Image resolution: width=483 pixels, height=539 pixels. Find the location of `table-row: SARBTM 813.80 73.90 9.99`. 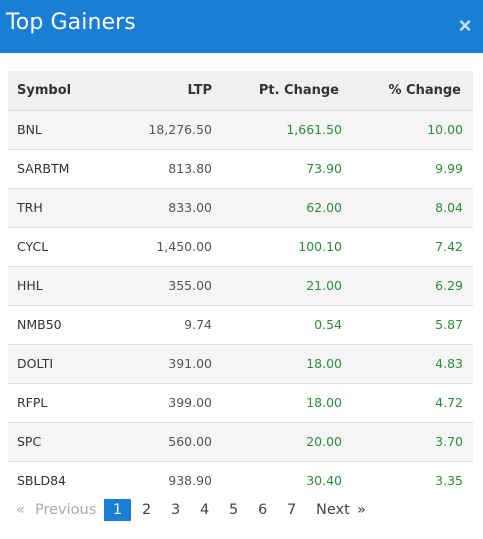

table-row: SARBTM 813.80 73.90 9.99 is located at coordinates (240, 168).